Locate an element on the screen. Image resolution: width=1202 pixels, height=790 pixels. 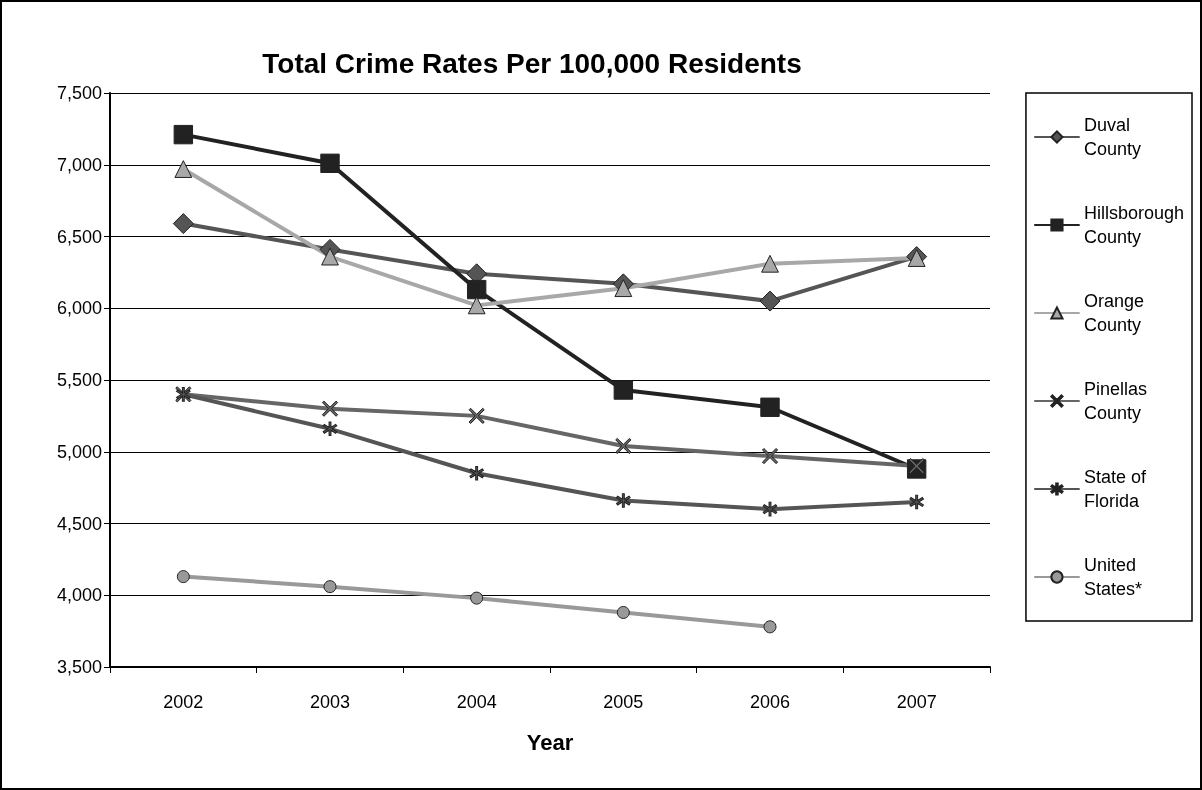
y-tick-label: 4,000 is located at coordinates (79, 595).